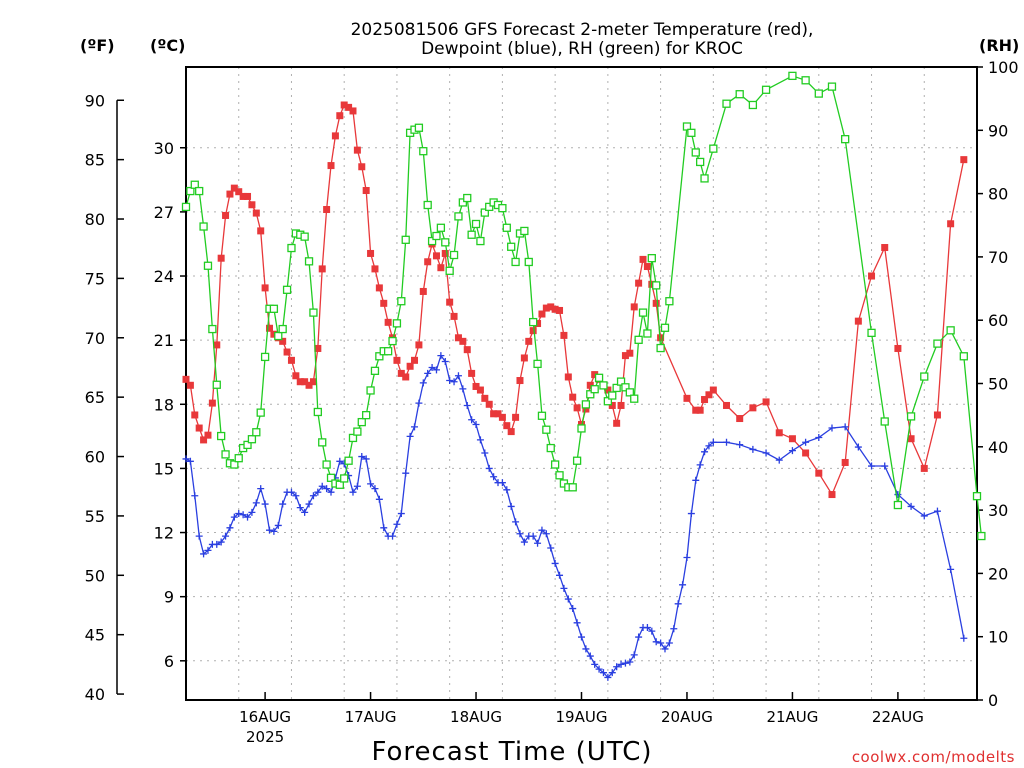  I want to click on tick-label-celsius: 27, so click(164, 212).